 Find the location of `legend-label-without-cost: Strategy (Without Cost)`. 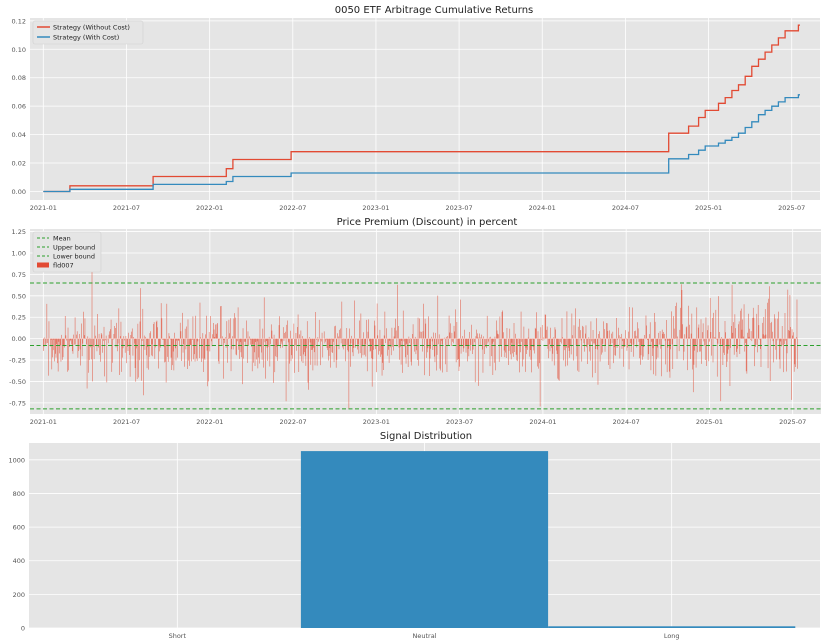

legend-label-without-cost: Strategy (Without Cost) is located at coordinates (91, 28).